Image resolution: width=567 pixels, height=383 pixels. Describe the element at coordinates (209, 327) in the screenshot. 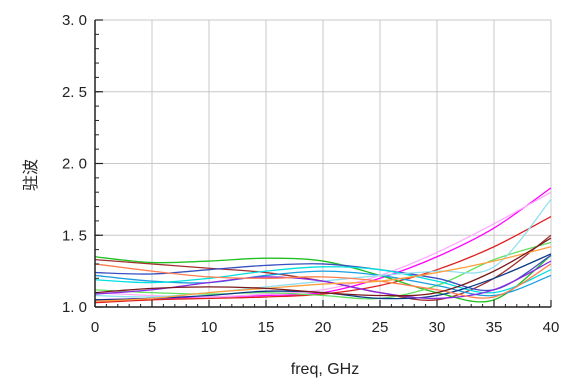

I see `x-tick-label: 10` at that location.